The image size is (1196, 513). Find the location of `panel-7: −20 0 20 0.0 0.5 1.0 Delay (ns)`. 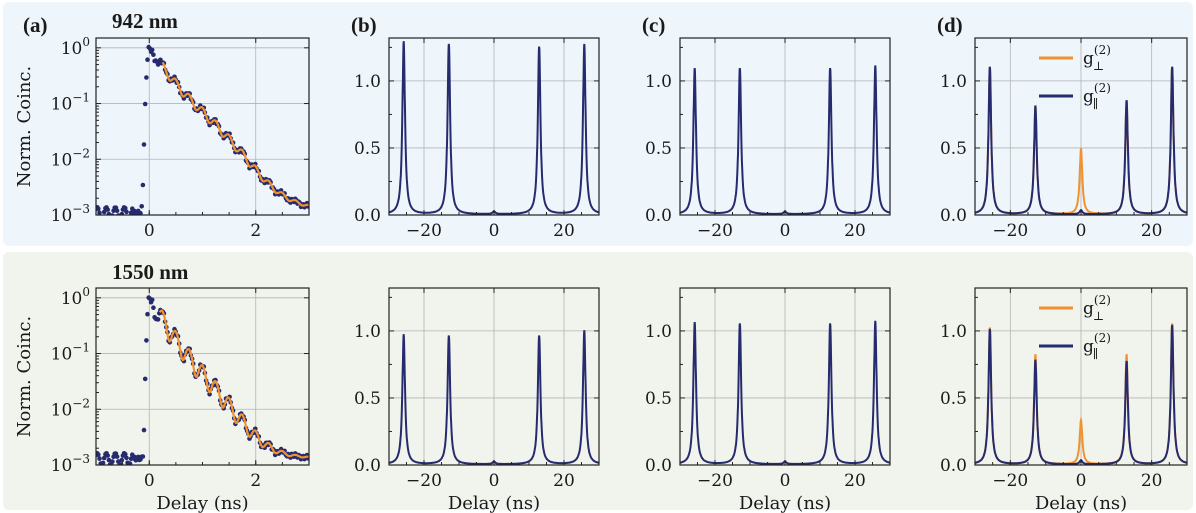

panel-7: −20 0 20 0.0 0.5 1.0 Delay (ns) is located at coordinates (768, 400).